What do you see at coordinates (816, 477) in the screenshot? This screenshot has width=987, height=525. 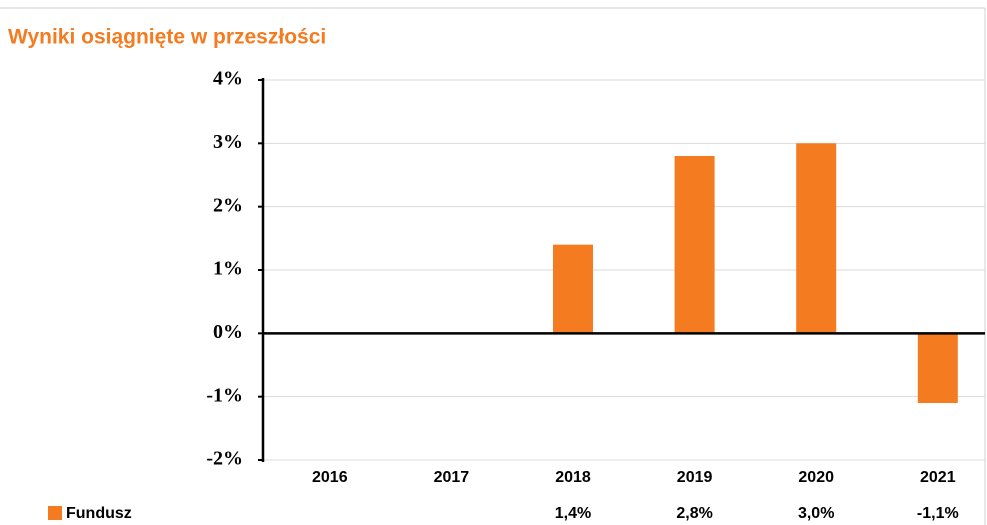 I see `x-tick-label: 2020` at bounding box center [816, 477].